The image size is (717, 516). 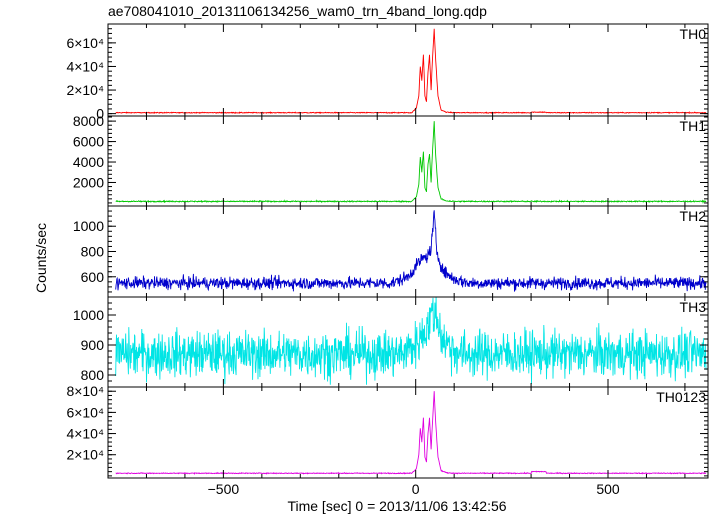 I want to click on x-tick-label: 0, so click(x=416, y=489).